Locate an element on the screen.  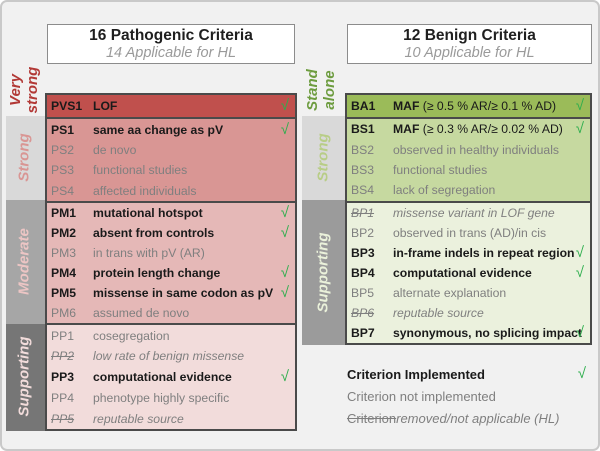
criteria-row-pp3: PP3 computational evidence √ is located at coordinates (171, 377).